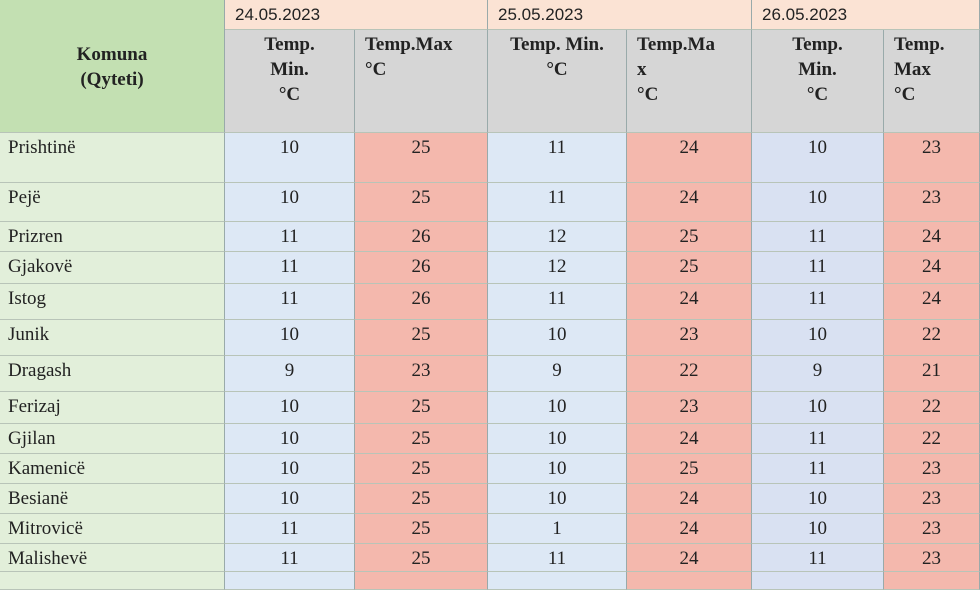  I want to click on city-name: Prishtinë, so click(112, 158).